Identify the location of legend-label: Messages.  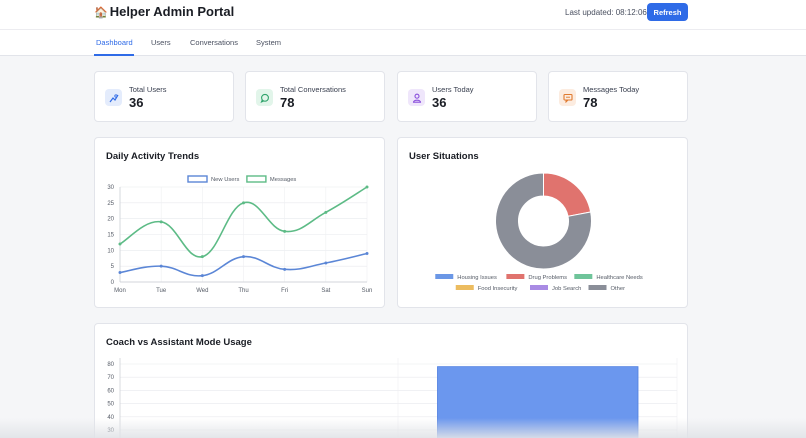
(283, 180).